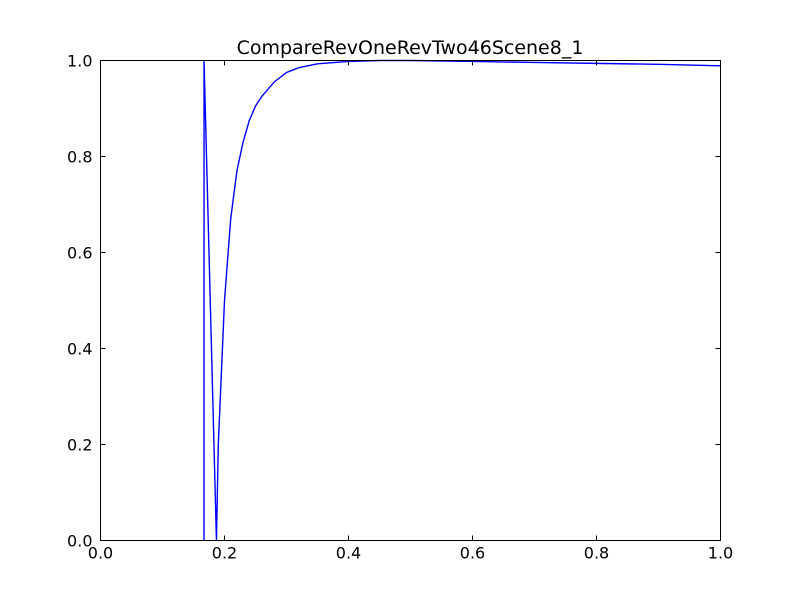 The image size is (800, 600). I want to click on x-tick-label: 0.0, so click(100, 553).